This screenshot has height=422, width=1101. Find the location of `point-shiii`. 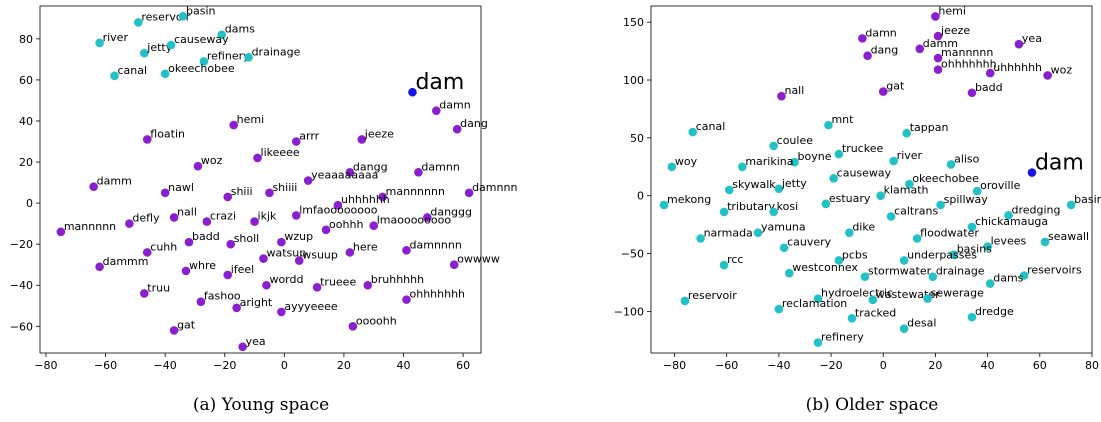

point-shiii is located at coordinates (228, 197).